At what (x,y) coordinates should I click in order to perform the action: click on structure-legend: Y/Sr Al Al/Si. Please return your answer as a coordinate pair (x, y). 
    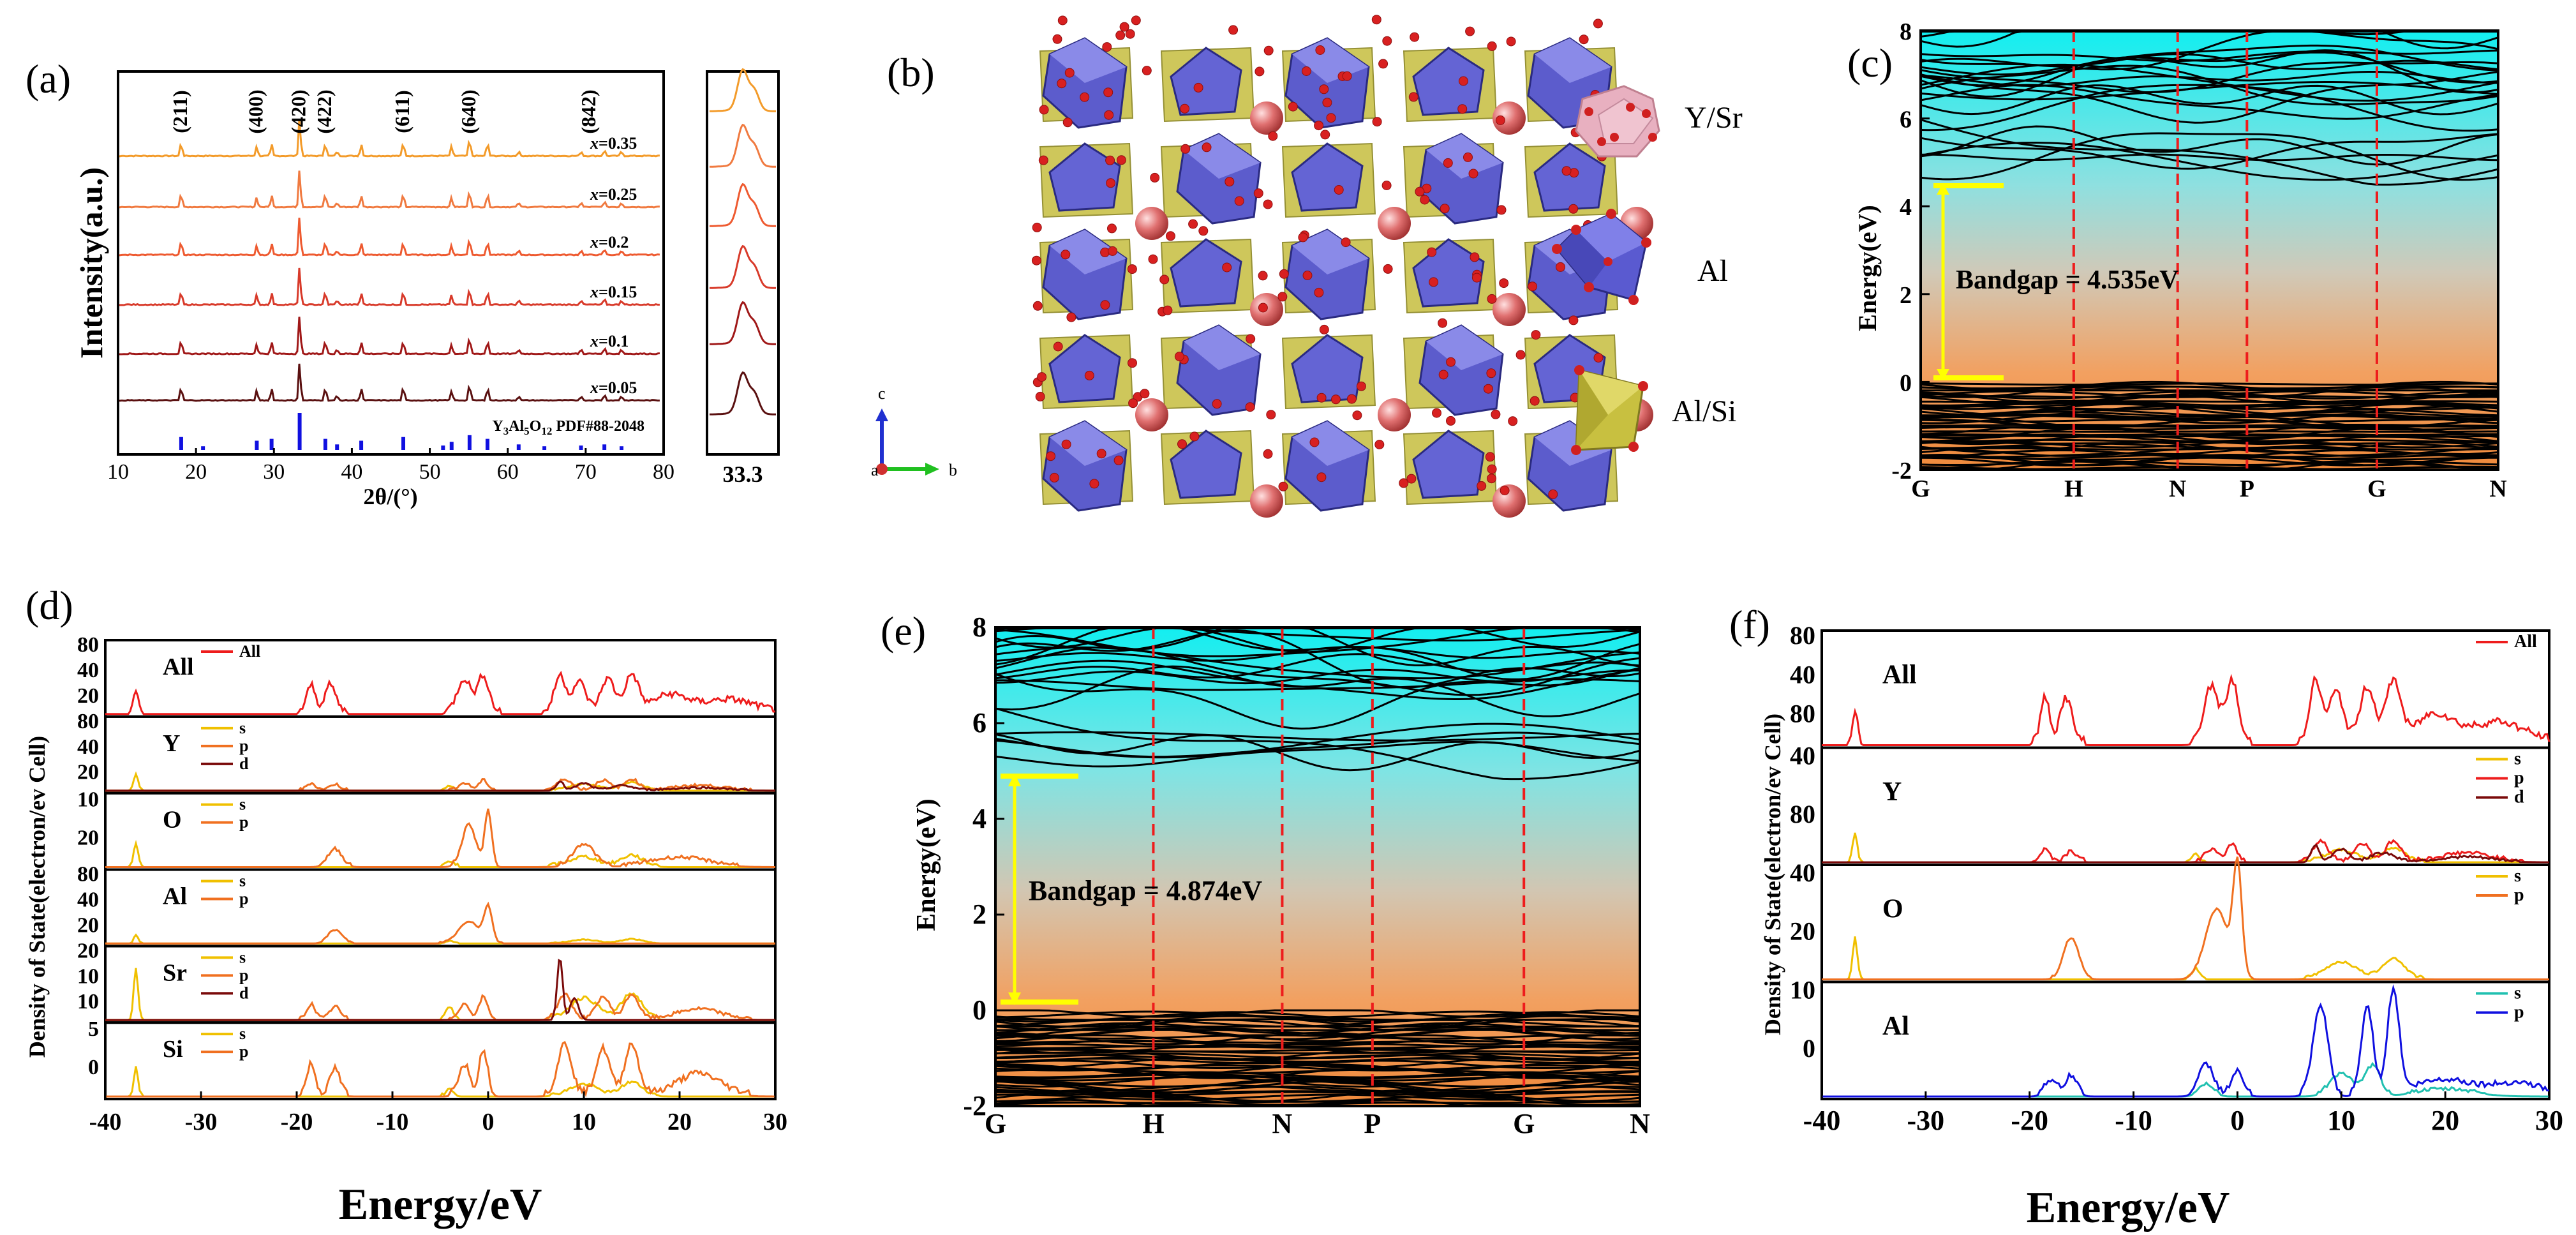
    Looking at the image, I should click on (1647, 270).